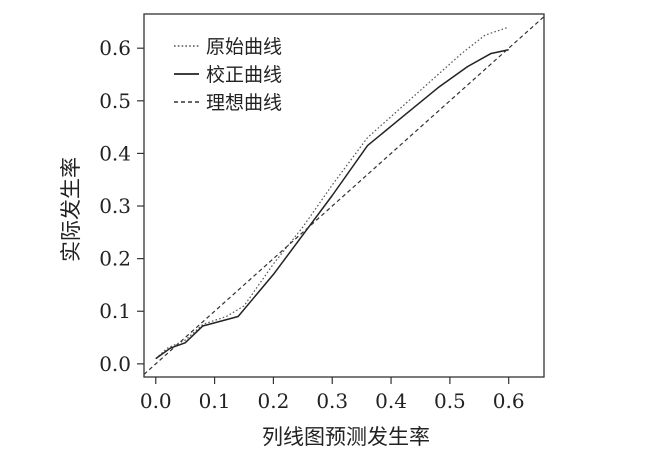  Describe the element at coordinates (71, 209) in the screenshot. I see `y-axis-title: 实际发生率` at that location.